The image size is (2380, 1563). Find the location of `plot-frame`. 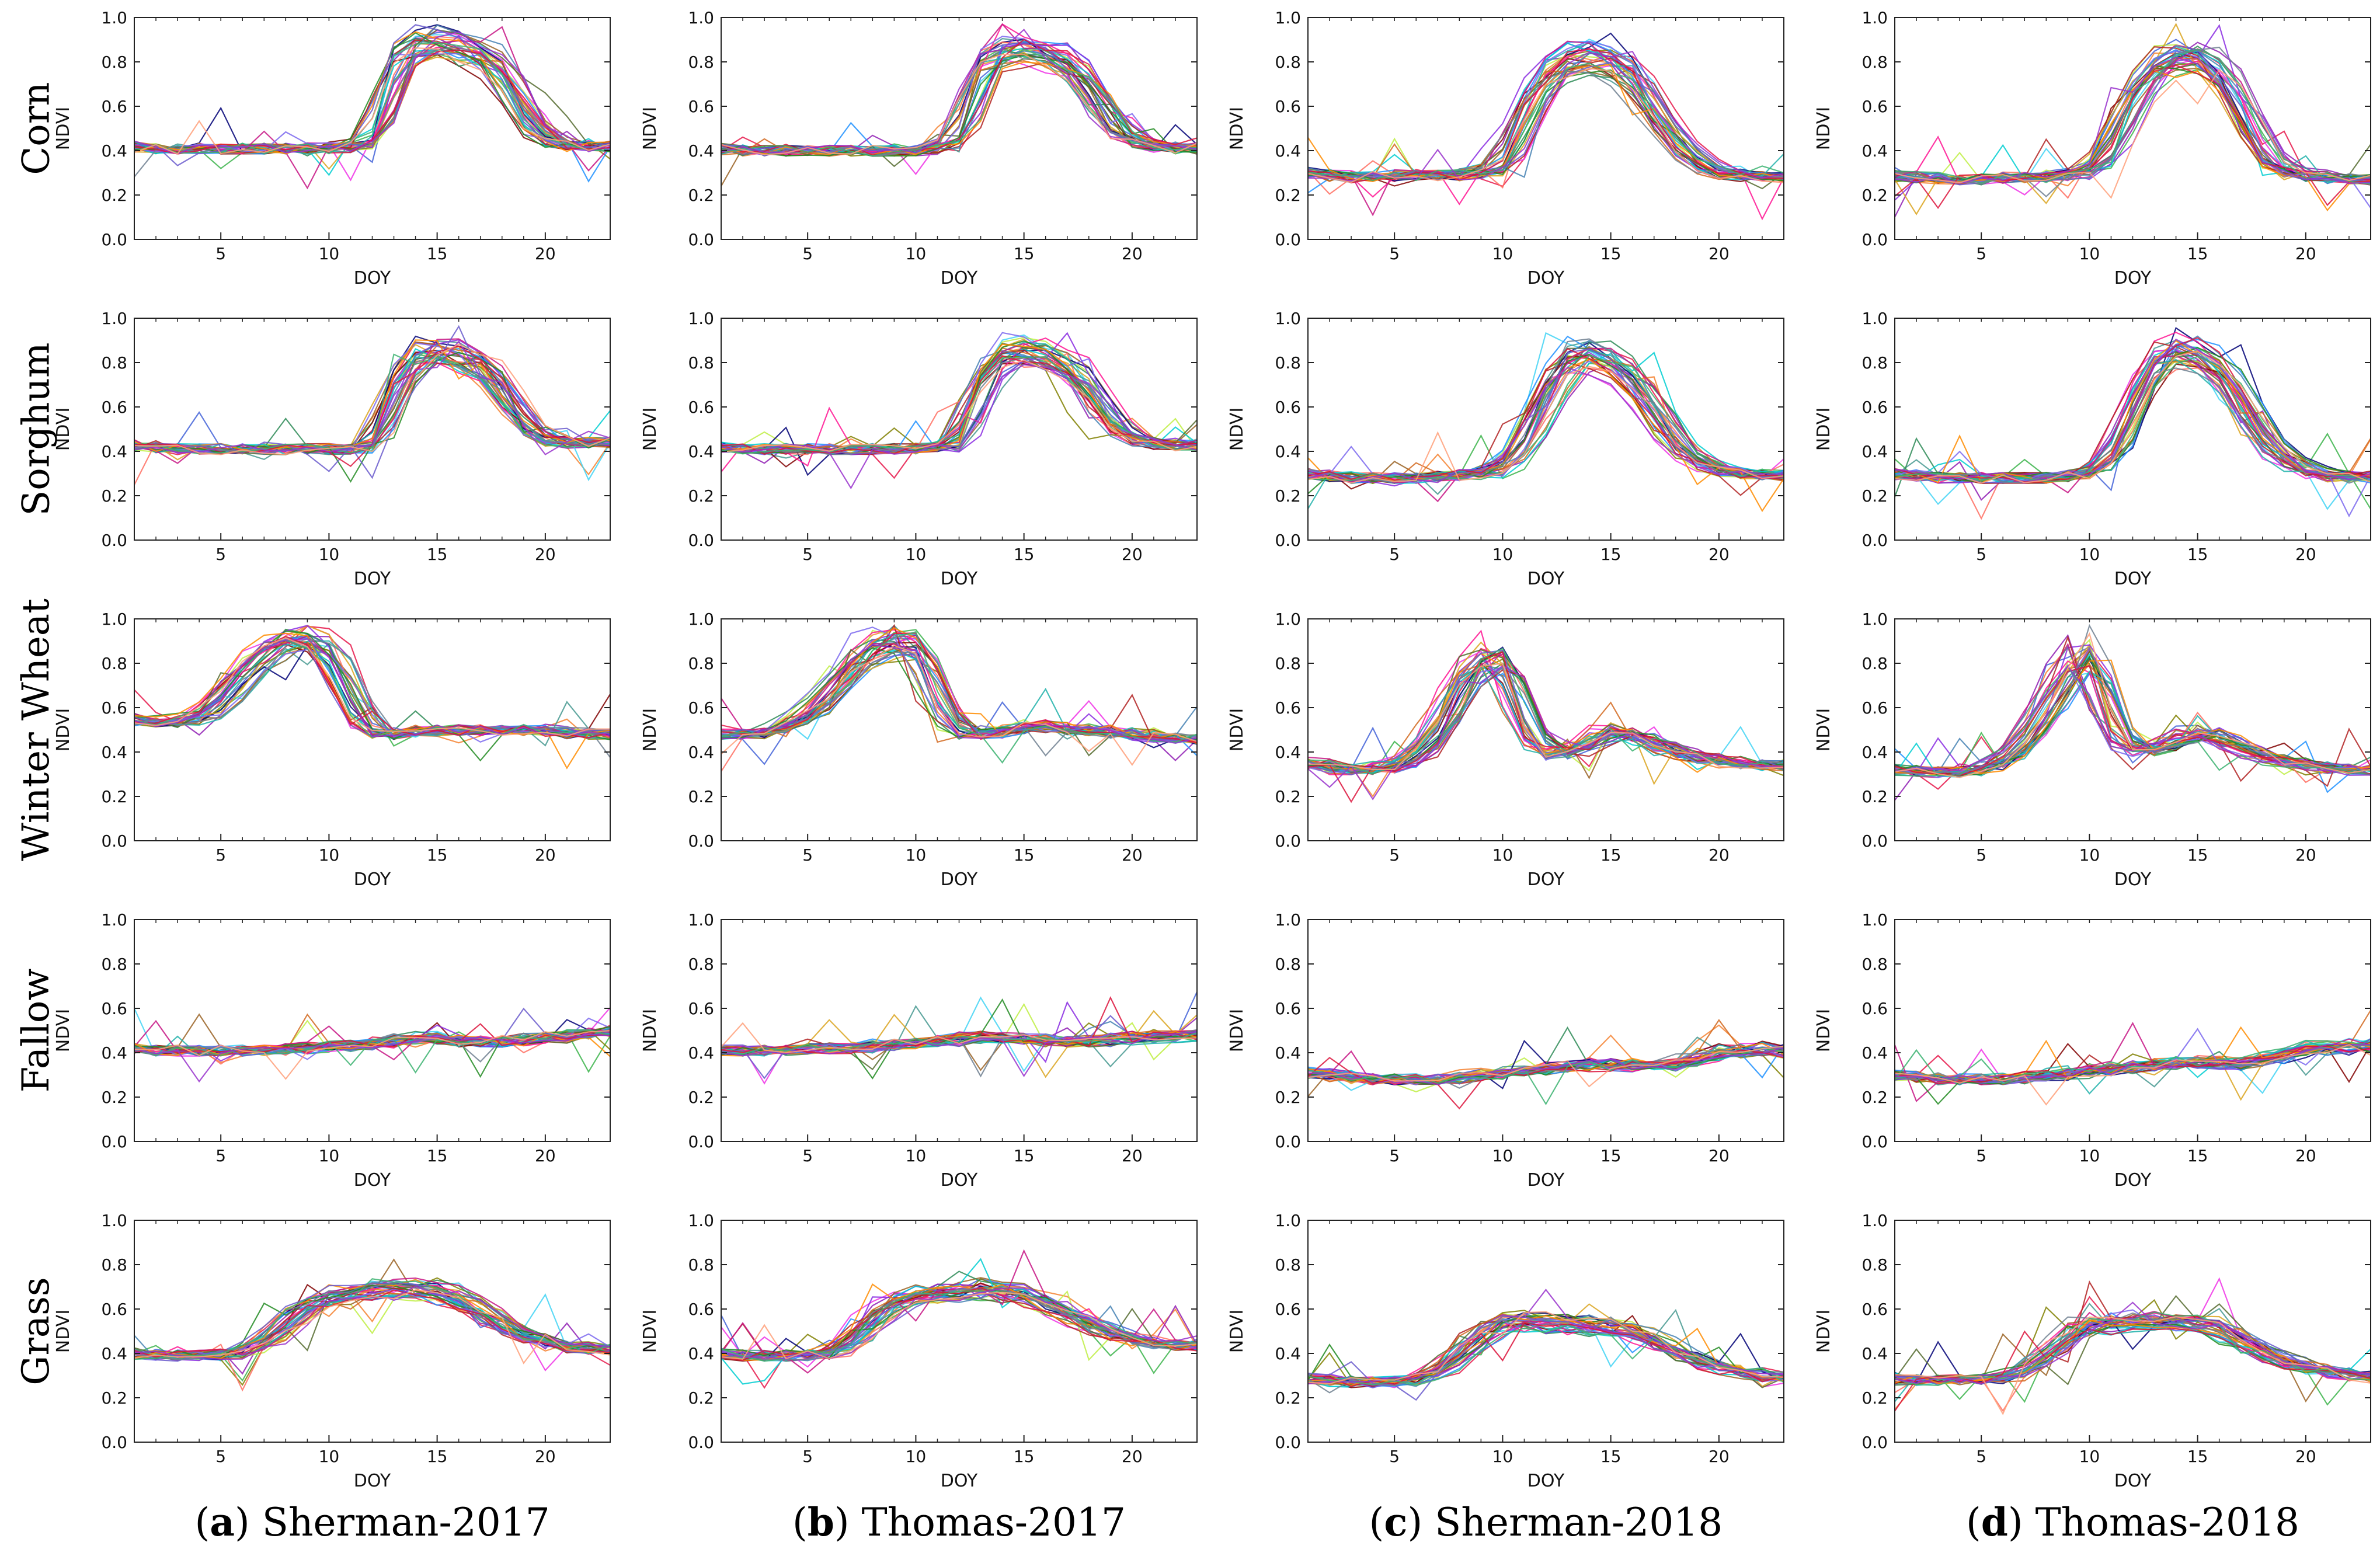

plot-frame is located at coordinates (372, 1030).